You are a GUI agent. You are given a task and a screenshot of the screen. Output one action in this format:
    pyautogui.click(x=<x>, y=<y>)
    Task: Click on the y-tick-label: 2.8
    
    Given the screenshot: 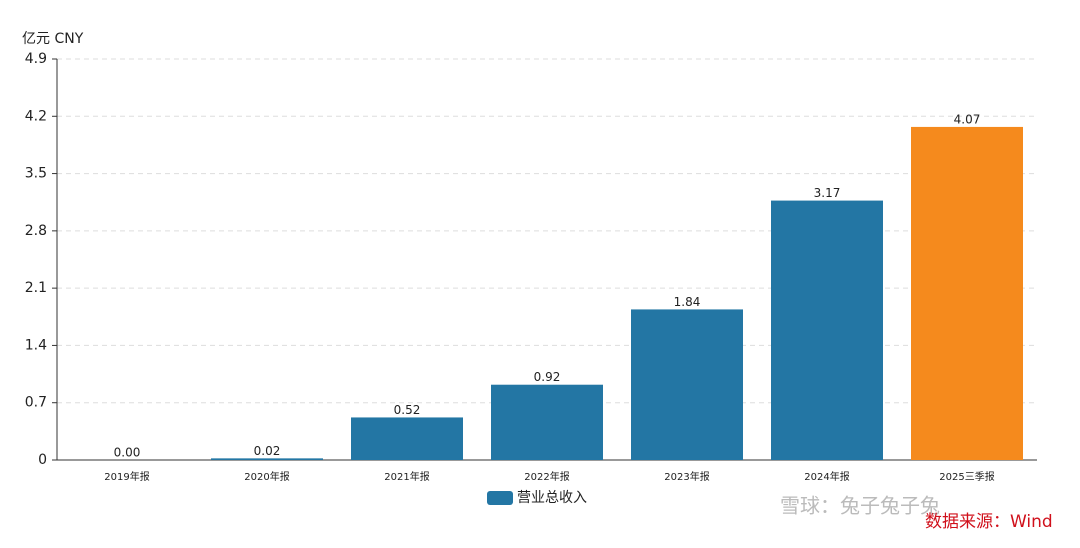 What is the action you would take?
    pyautogui.click(x=36, y=231)
    